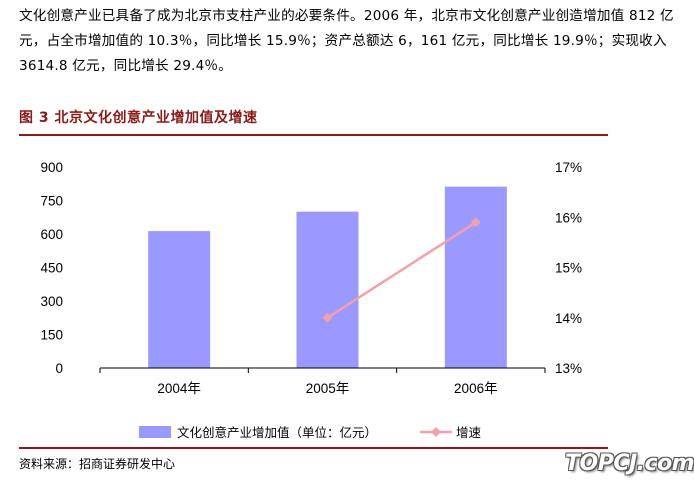 The height and width of the screenshot is (485, 694). I want to click on legend-swatch-bar, so click(155, 432).